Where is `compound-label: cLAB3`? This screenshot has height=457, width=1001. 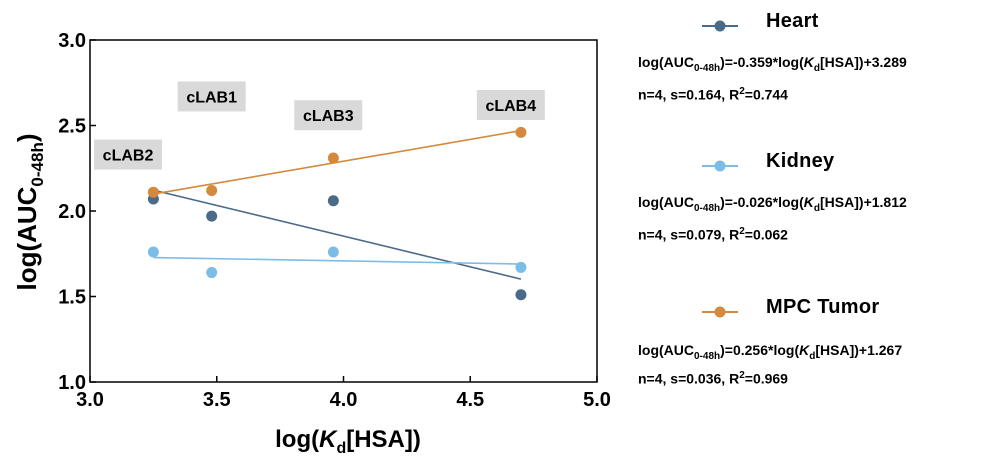
compound-label: cLAB3 is located at coordinates (328, 116).